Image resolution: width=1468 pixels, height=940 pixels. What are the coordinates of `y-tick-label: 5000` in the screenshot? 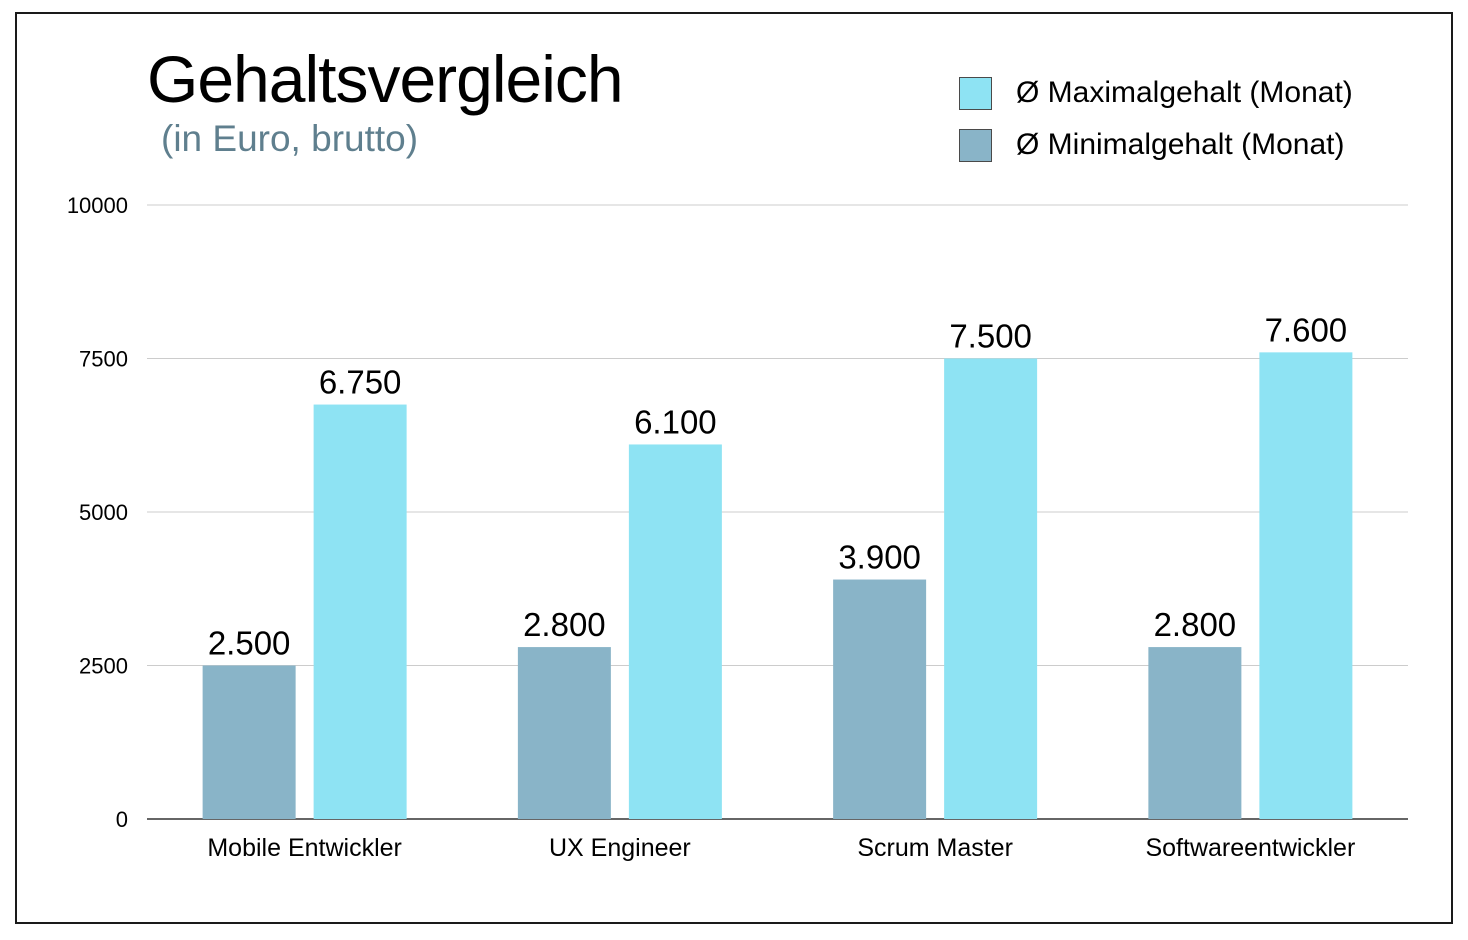 It's located at (103, 512).